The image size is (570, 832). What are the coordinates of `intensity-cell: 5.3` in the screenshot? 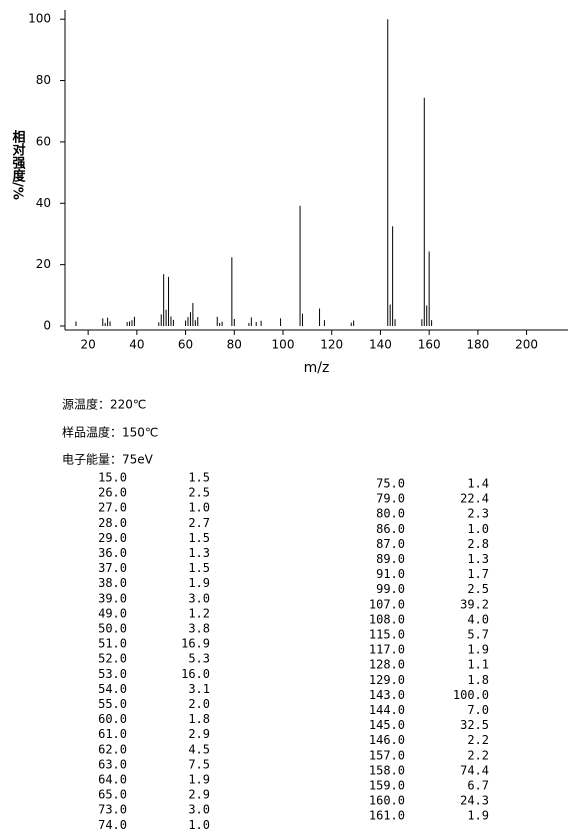 It's located at (199, 659).